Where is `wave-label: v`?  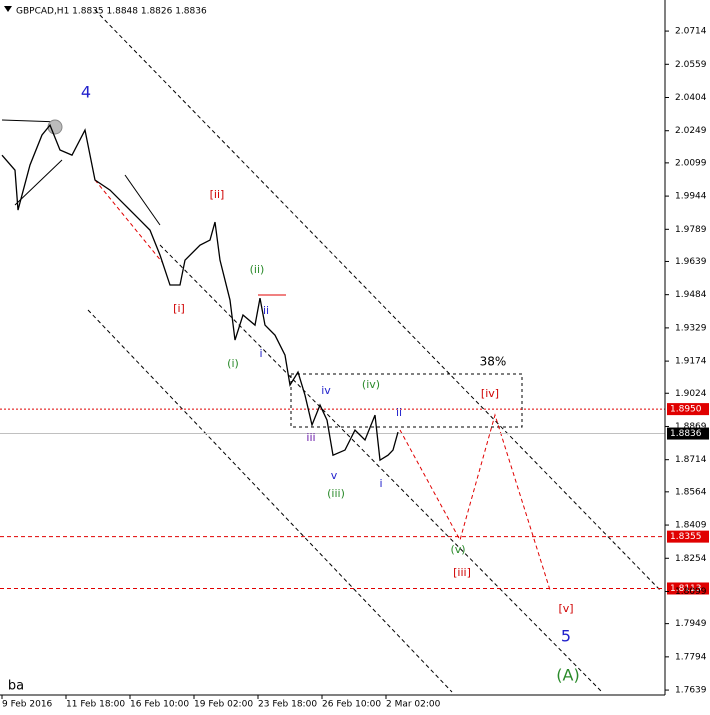
wave-label: v is located at coordinates (334, 475).